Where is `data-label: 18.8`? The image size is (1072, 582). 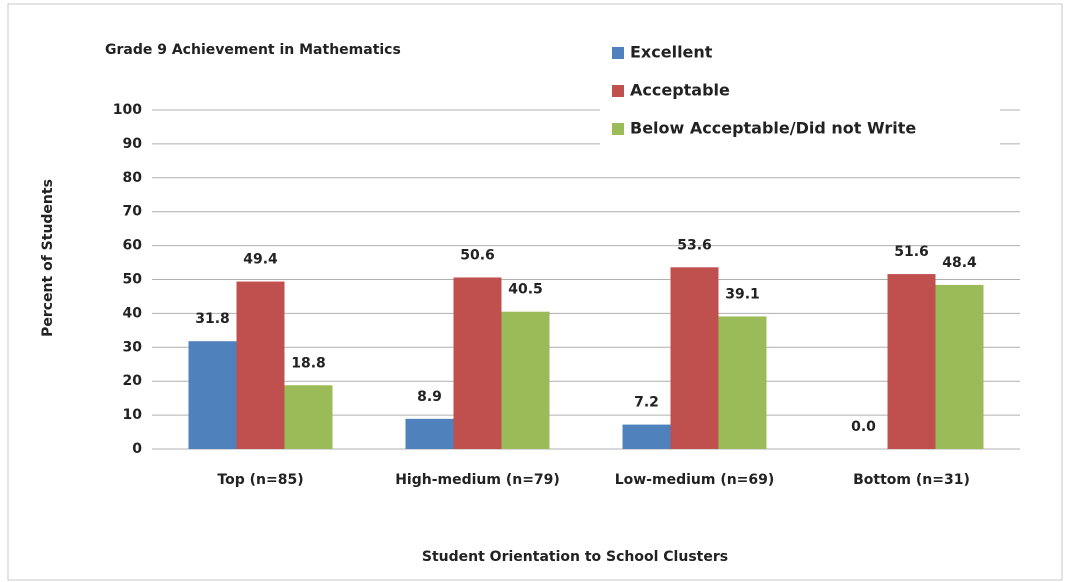 data-label: 18.8 is located at coordinates (308, 363).